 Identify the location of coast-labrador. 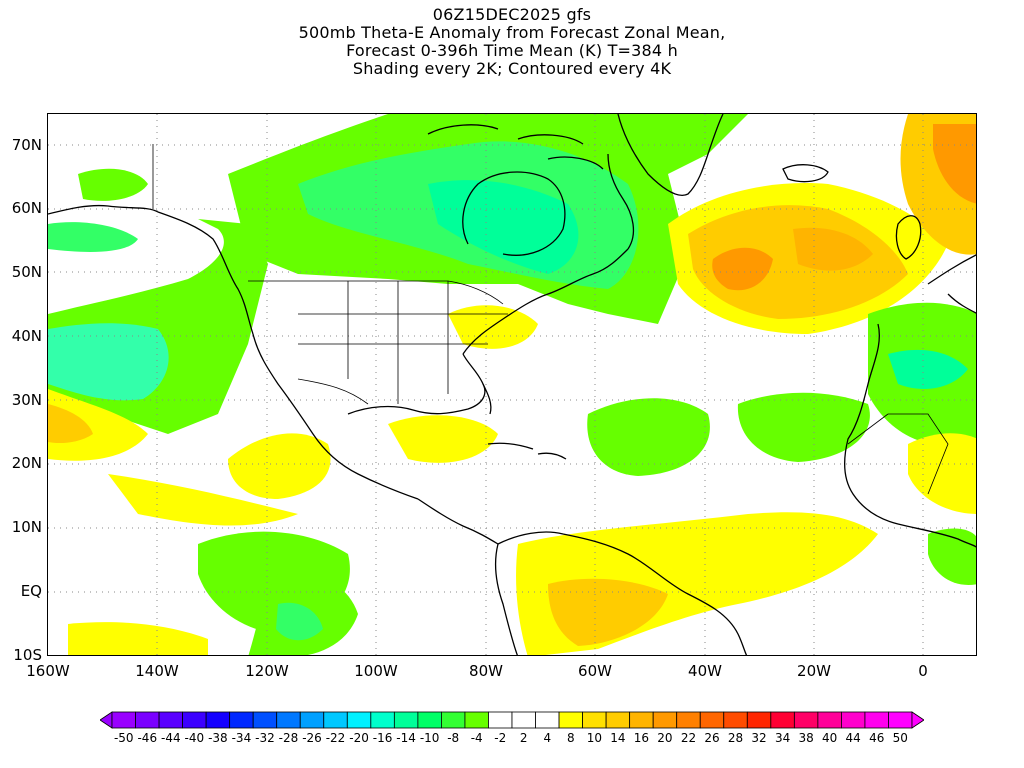
(621, 201).